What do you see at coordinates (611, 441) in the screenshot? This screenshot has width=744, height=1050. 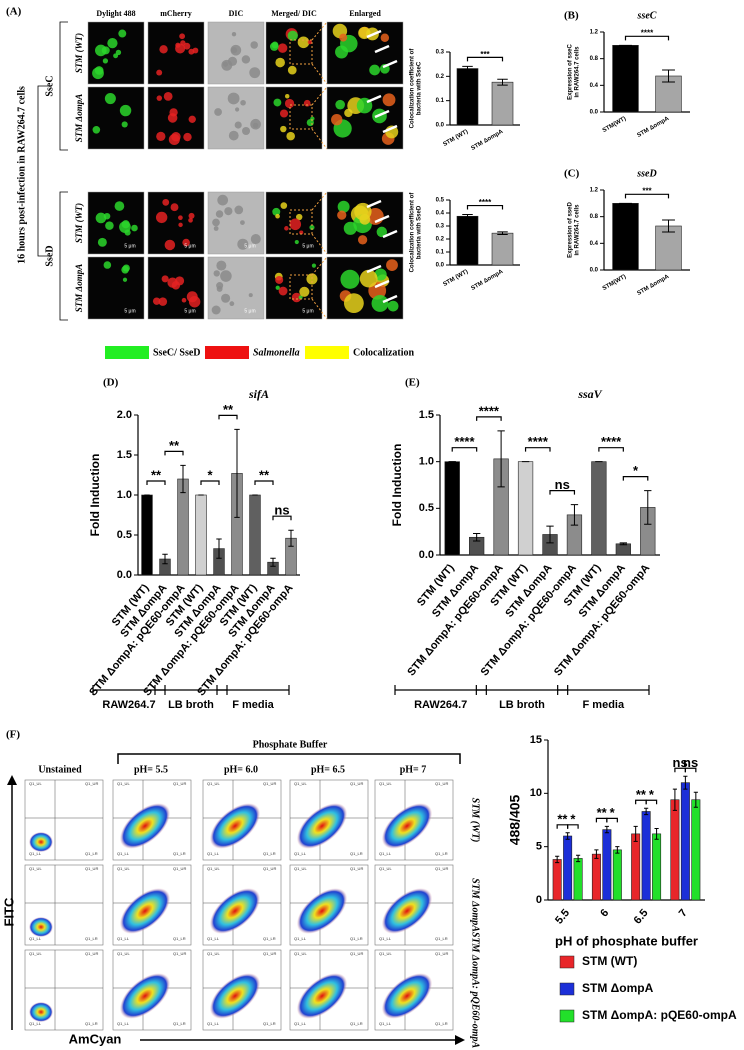 I see `significance-label: ****` at bounding box center [611, 441].